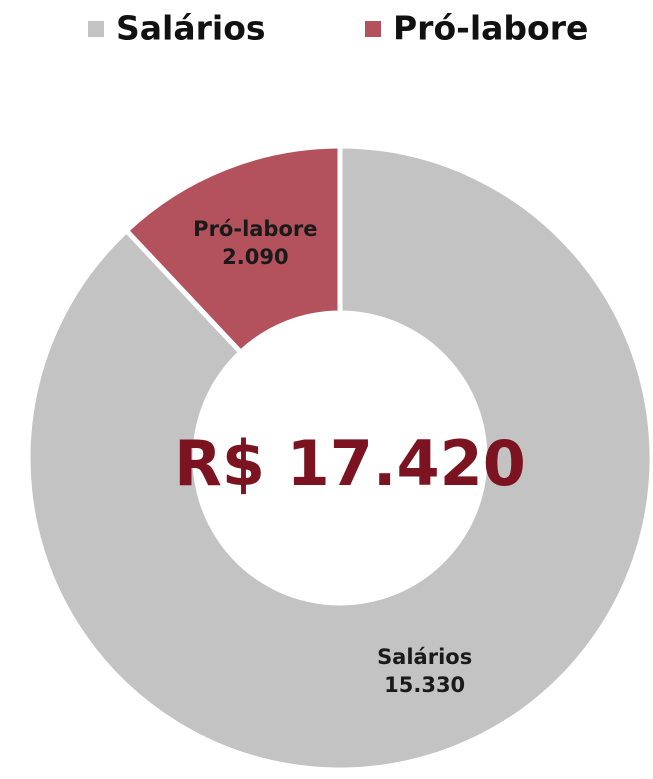  What do you see at coordinates (255, 229) in the screenshot?
I see `data-label-name: Pró-labore` at bounding box center [255, 229].